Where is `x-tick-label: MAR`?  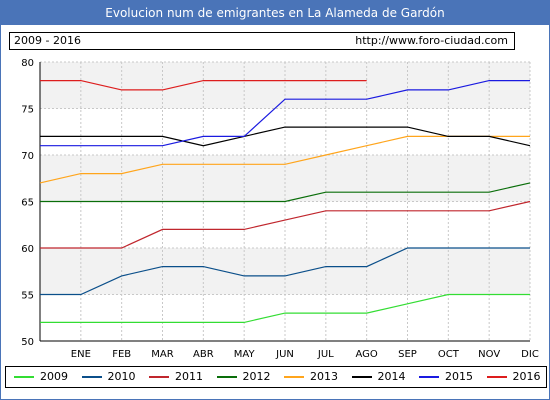 x-tick-label: MAR is located at coordinates (162, 354).